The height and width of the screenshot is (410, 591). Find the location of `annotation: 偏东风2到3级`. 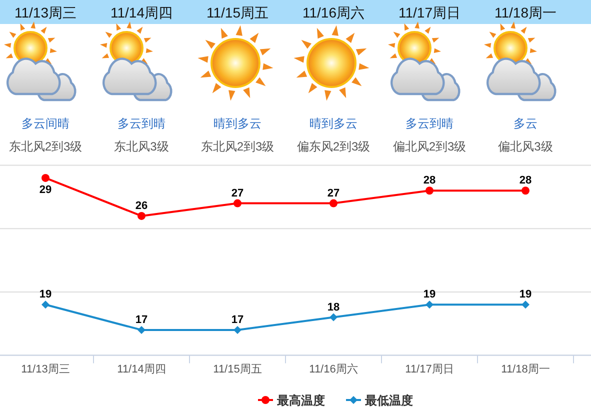

annotation: 偏东风2到3级 is located at coordinates (333, 147).